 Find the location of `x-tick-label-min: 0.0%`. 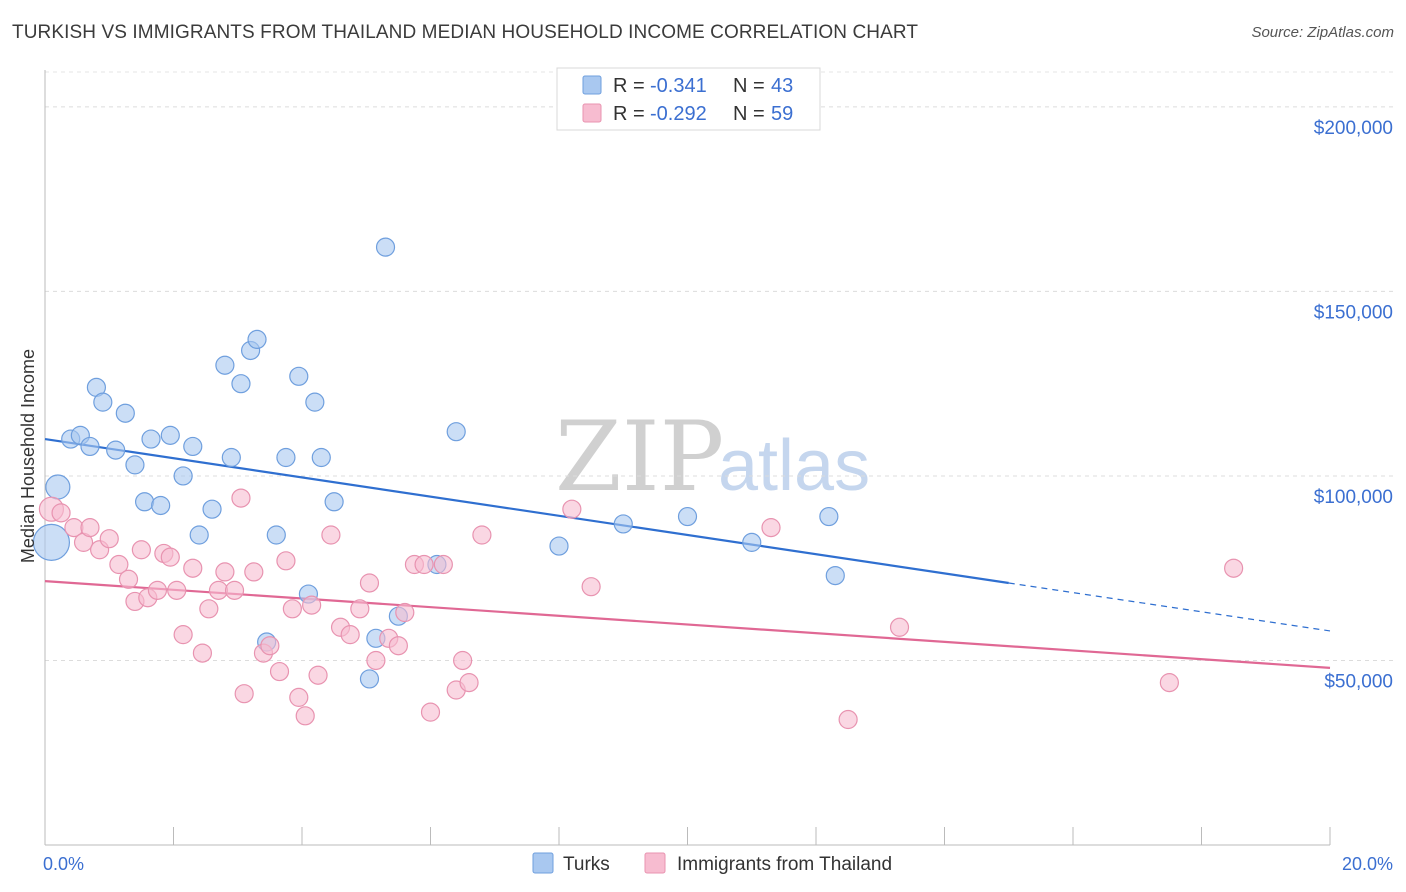

x-tick-label-min: 0.0% is located at coordinates (63, 864).